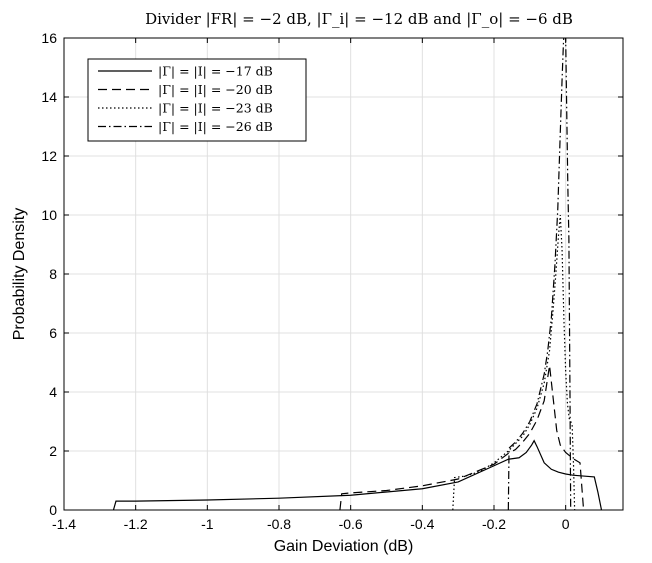 The image size is (652, 563). I want to click on y-tick-label: 2, so click(53, 451).